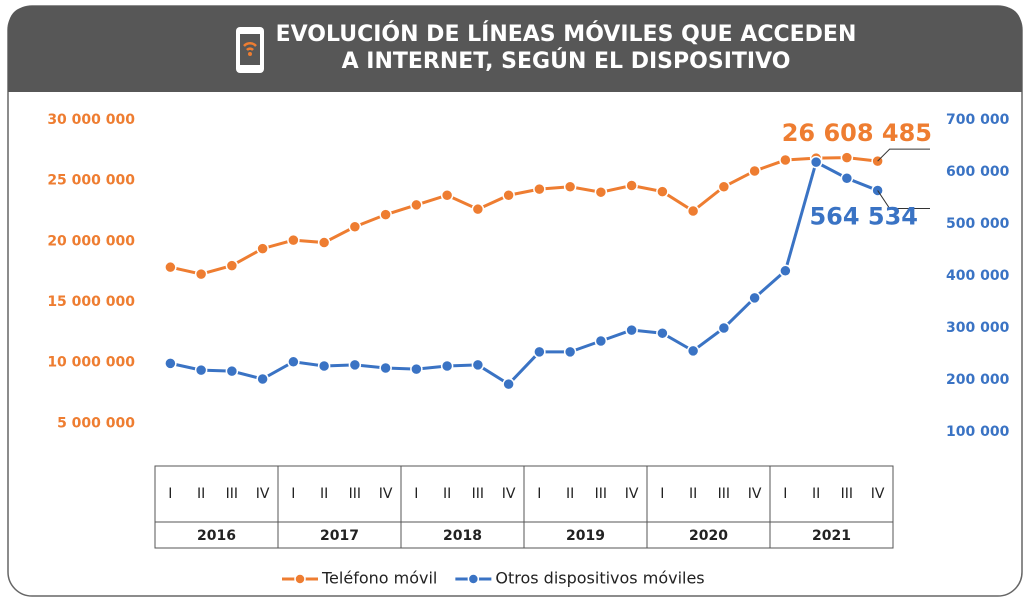 This screenshot has width=1030, height=606. What do you see at coordinates (462, 536) in the screenshot?
I see `year-label: 2018` at bounding box center [462, 536].